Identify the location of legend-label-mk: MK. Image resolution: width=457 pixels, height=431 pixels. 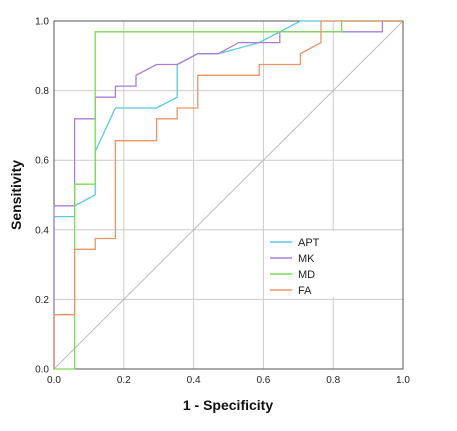
(306, 259).